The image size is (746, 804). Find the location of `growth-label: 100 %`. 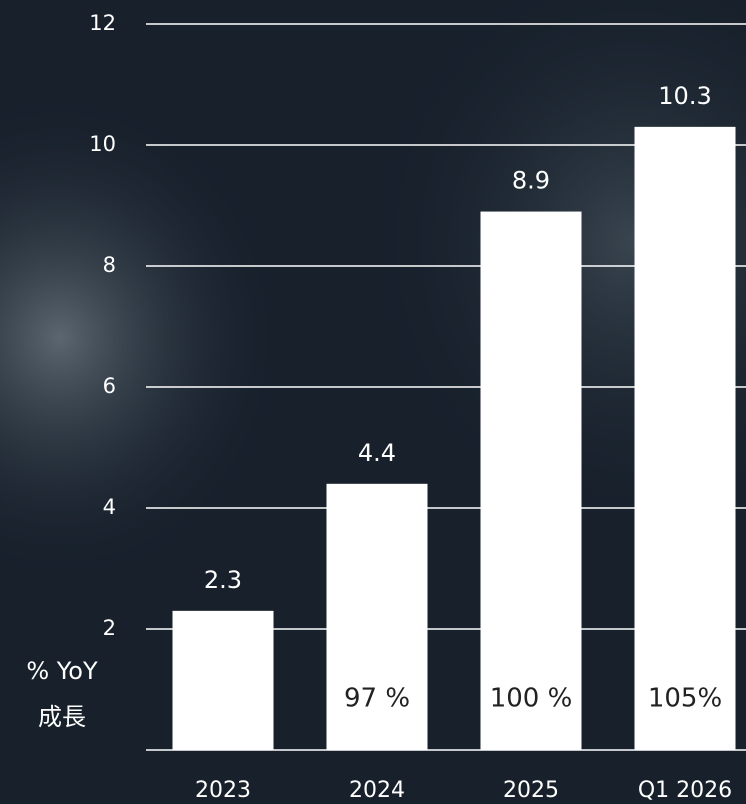

growth-label: 100 % is located at coordinates (531, 699).